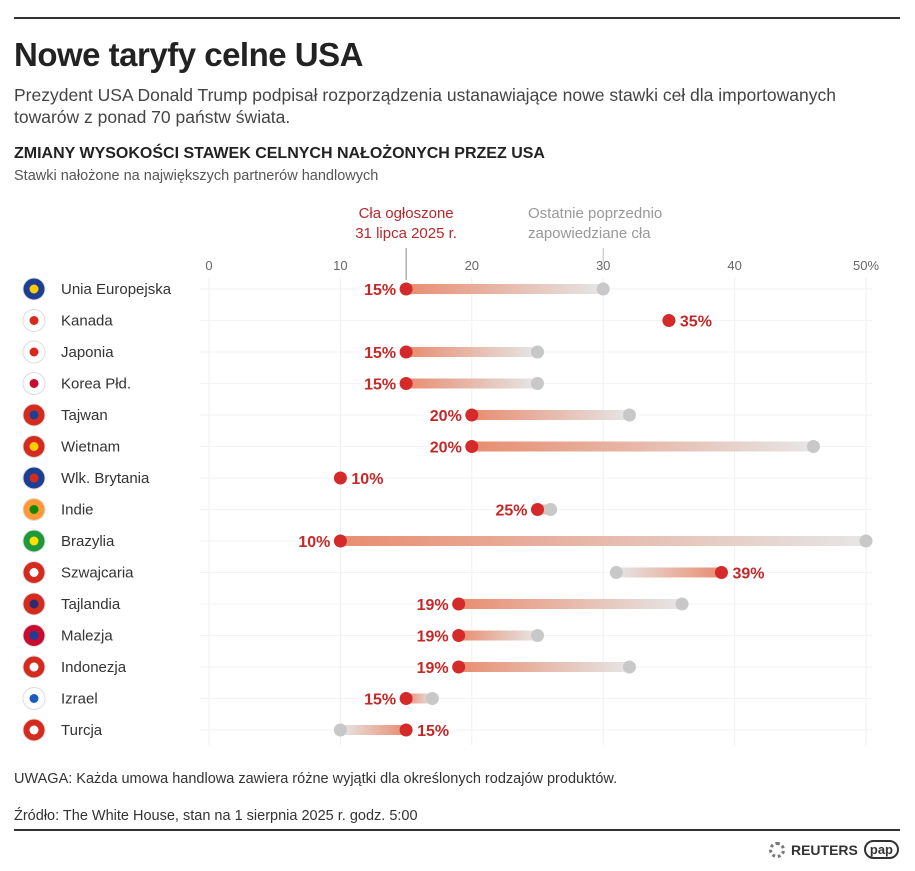 This screenshot has width=915, height=871. What do you see at coordinates (290, 509) in the screenshot?
I see `row-in: Indie 25%` at bounding box center [290, 509].